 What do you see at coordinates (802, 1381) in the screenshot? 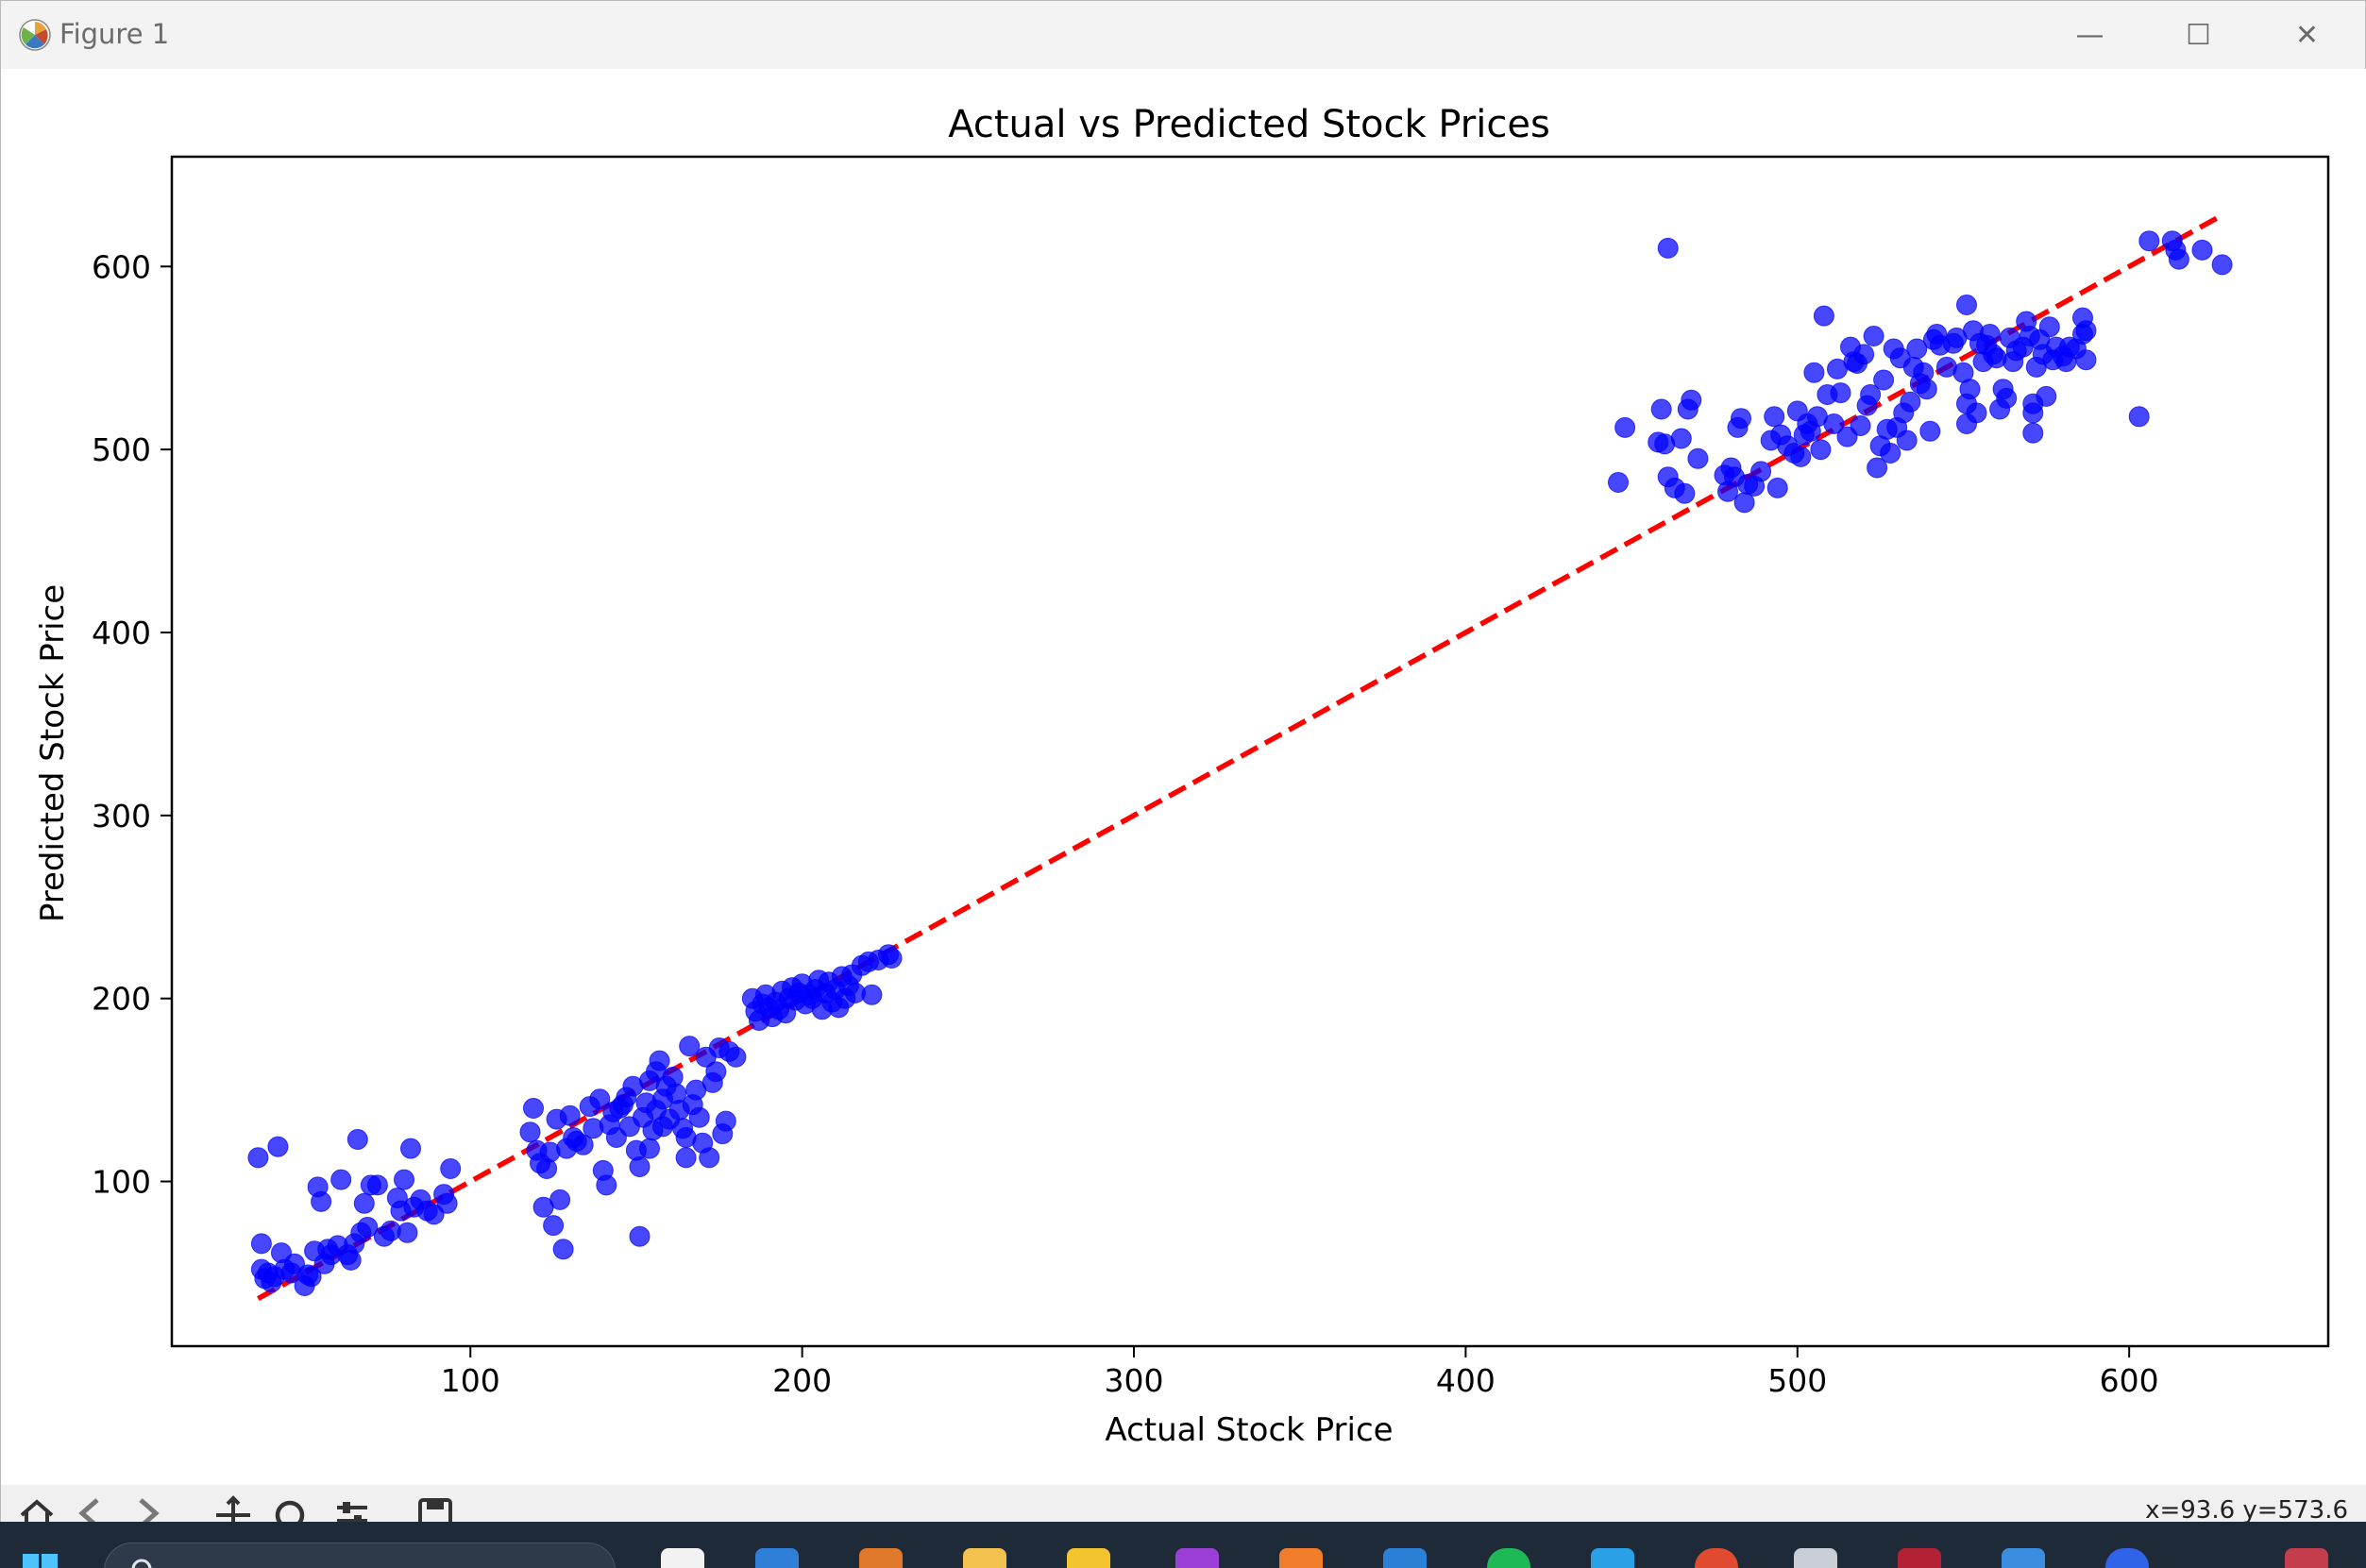
I see `x-tick-label: 200` at bounding box center [802, 1381].